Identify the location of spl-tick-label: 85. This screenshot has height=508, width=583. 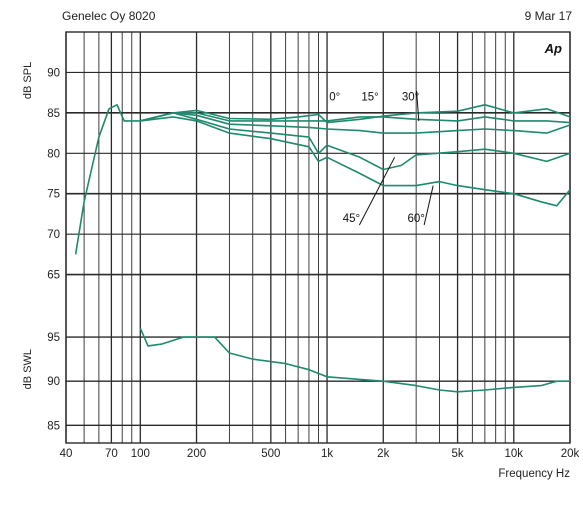
(53, 114).